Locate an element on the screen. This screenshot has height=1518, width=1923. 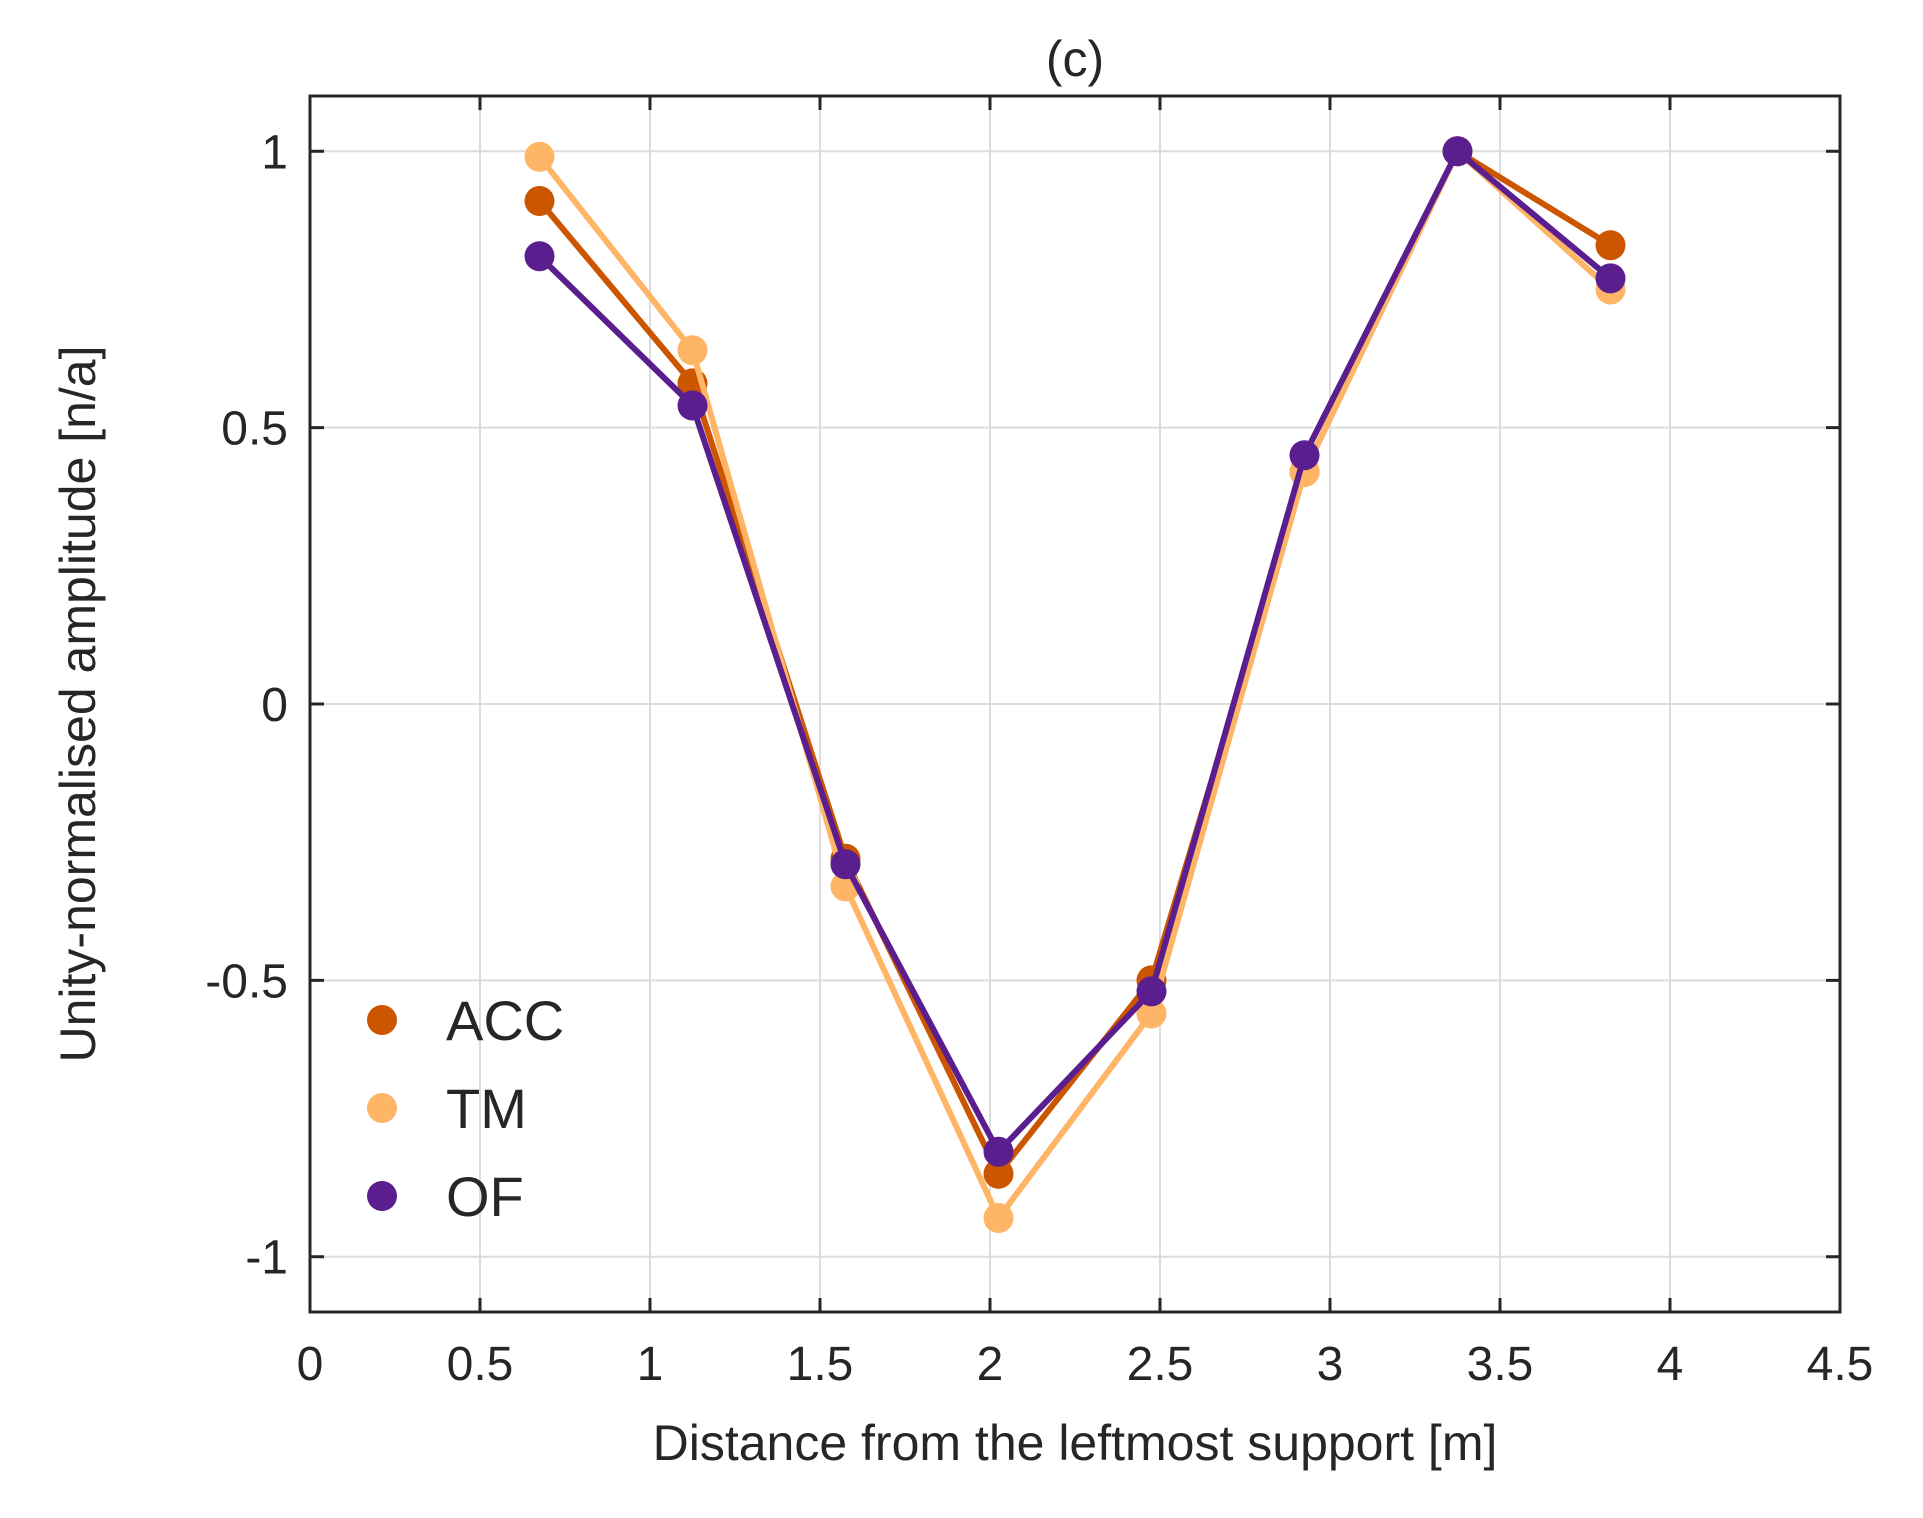
x-tick-label: 2 is located at coordinates (990, 1364).